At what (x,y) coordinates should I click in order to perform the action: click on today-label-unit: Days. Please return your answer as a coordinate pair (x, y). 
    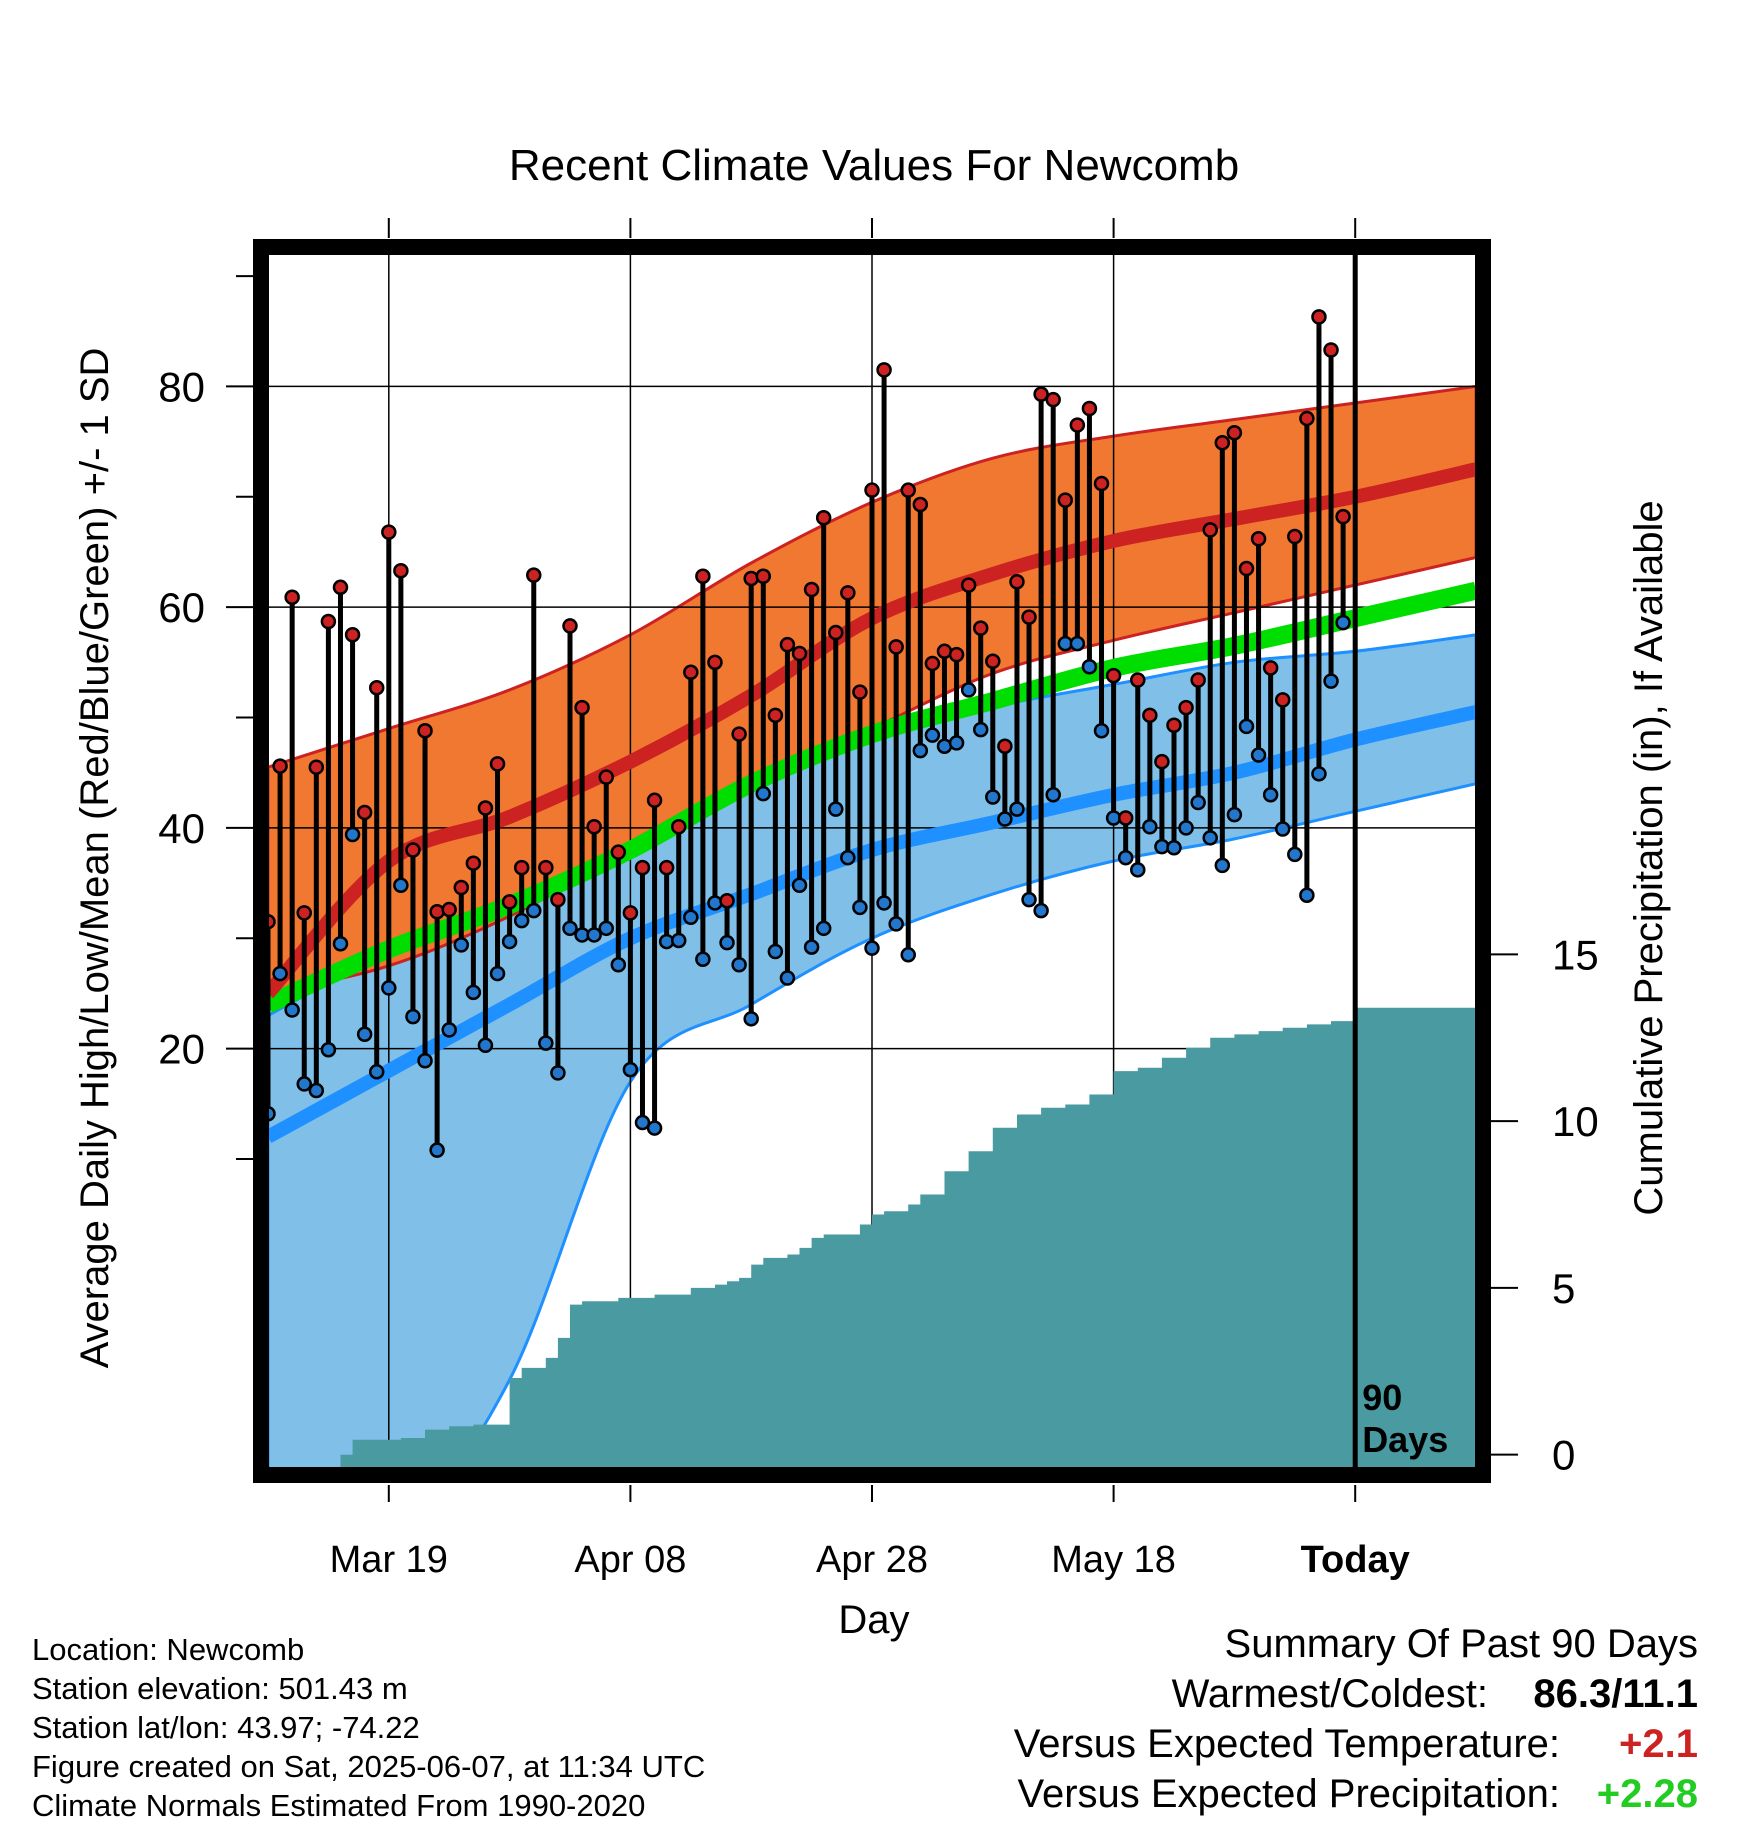
    Looking at the image, I should click on (1405, 1439).